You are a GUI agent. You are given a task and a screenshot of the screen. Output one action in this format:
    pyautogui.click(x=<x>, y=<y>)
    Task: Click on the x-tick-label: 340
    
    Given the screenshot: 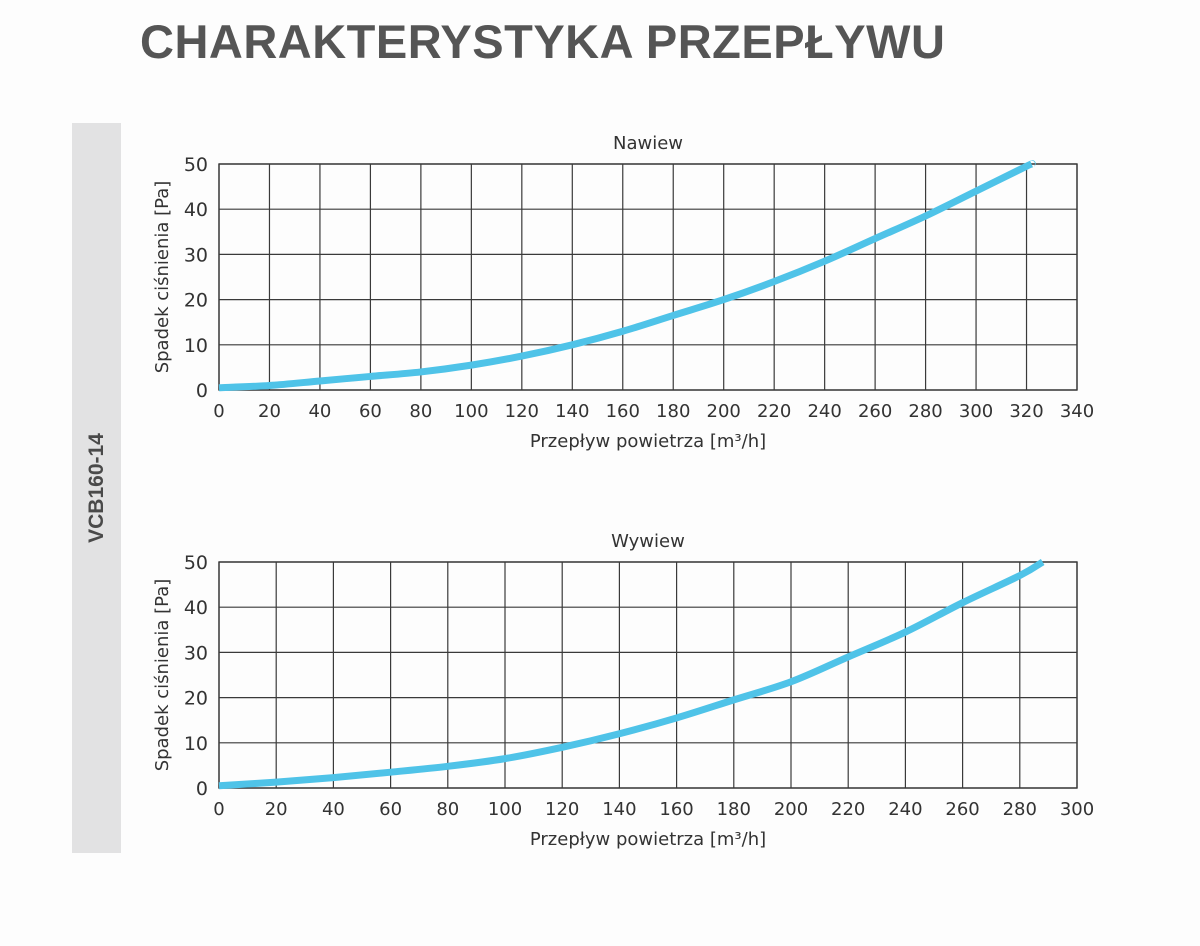 What is the action you would take?
    pyautogui.click(x=1077, y=411)
    